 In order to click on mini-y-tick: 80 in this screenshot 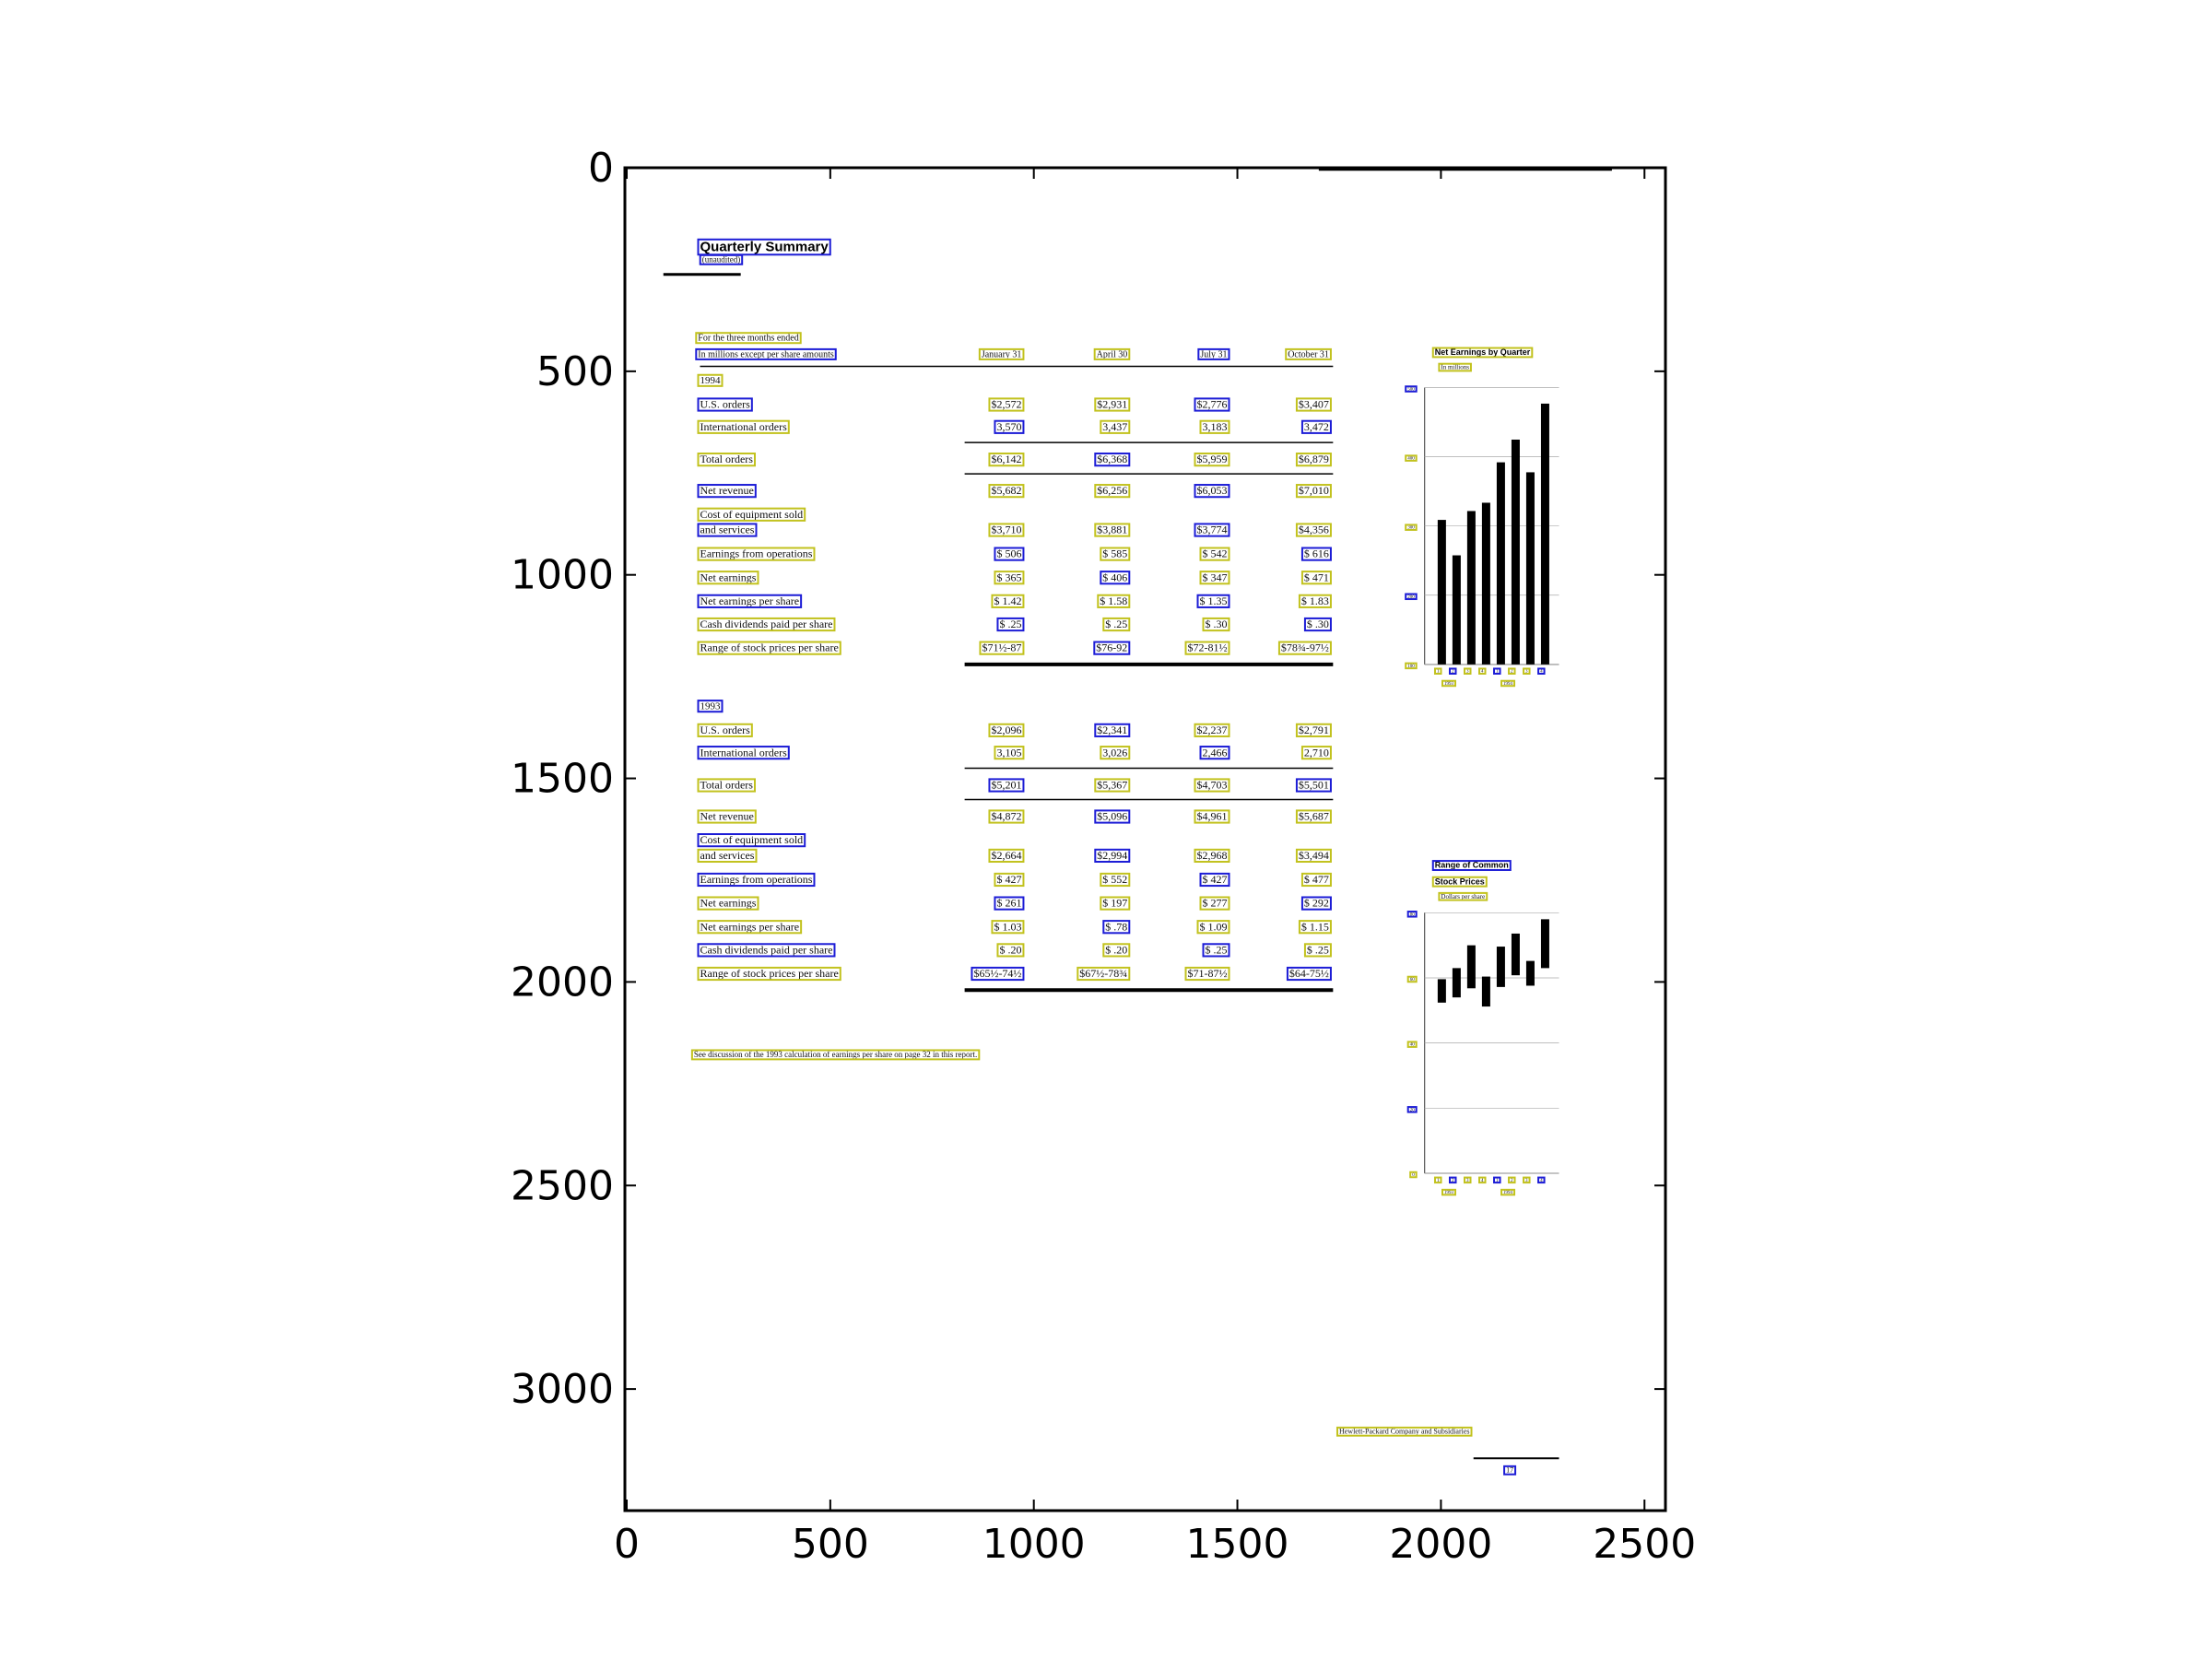, I will do `click(1413, 914)`.